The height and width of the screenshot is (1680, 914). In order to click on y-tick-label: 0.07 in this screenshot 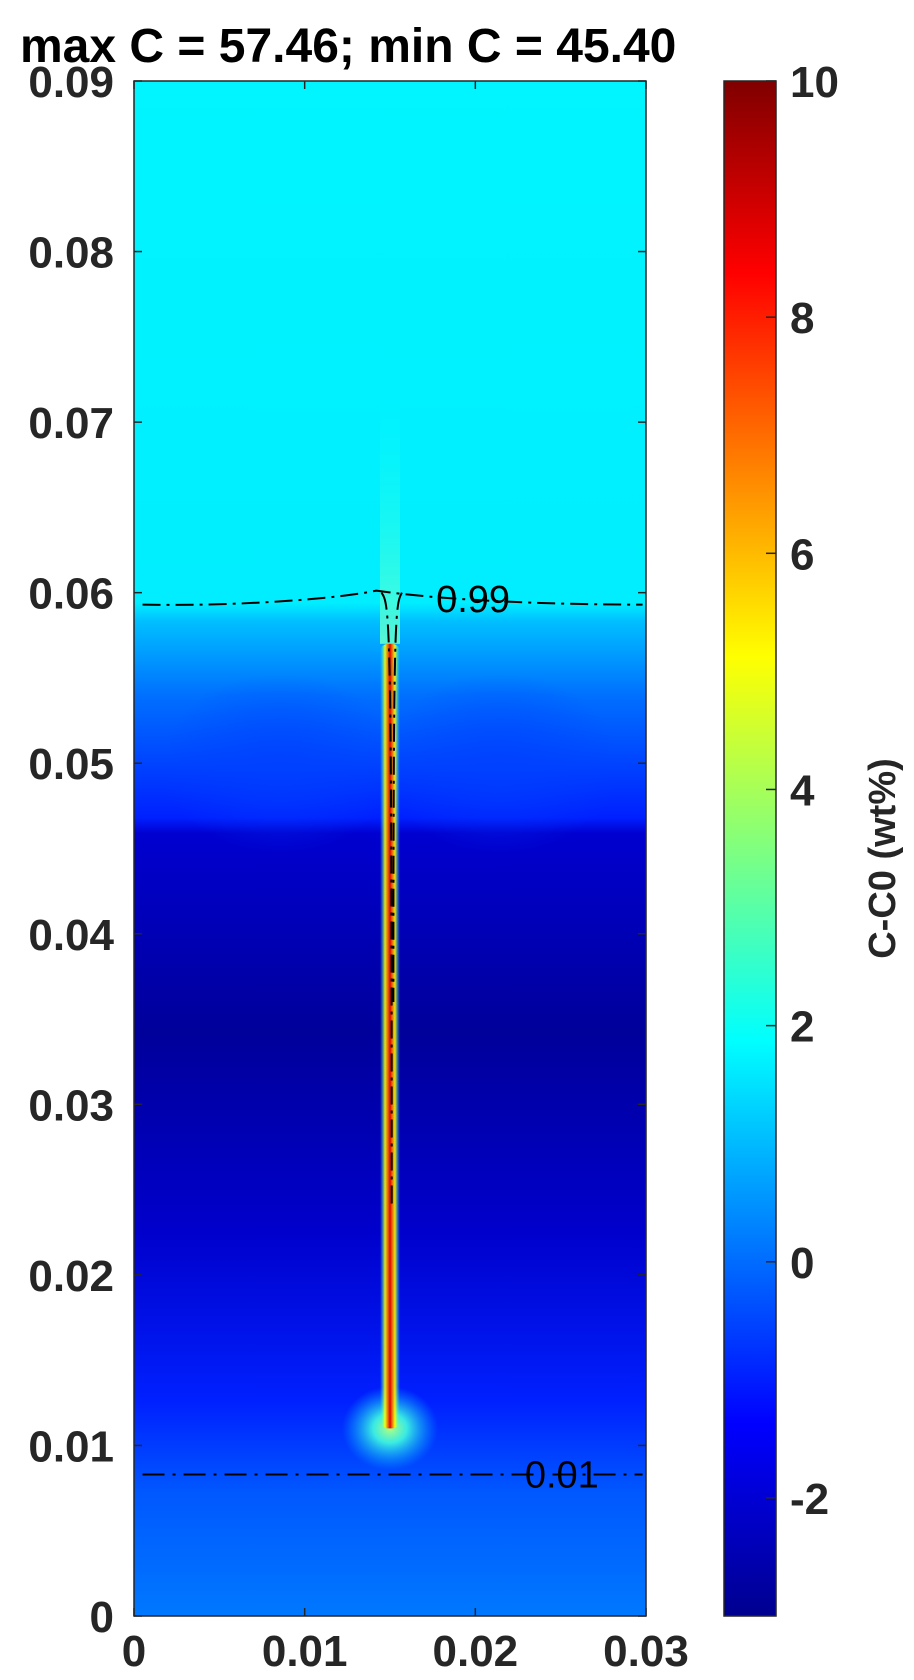, I will do `click(71, 423)`.